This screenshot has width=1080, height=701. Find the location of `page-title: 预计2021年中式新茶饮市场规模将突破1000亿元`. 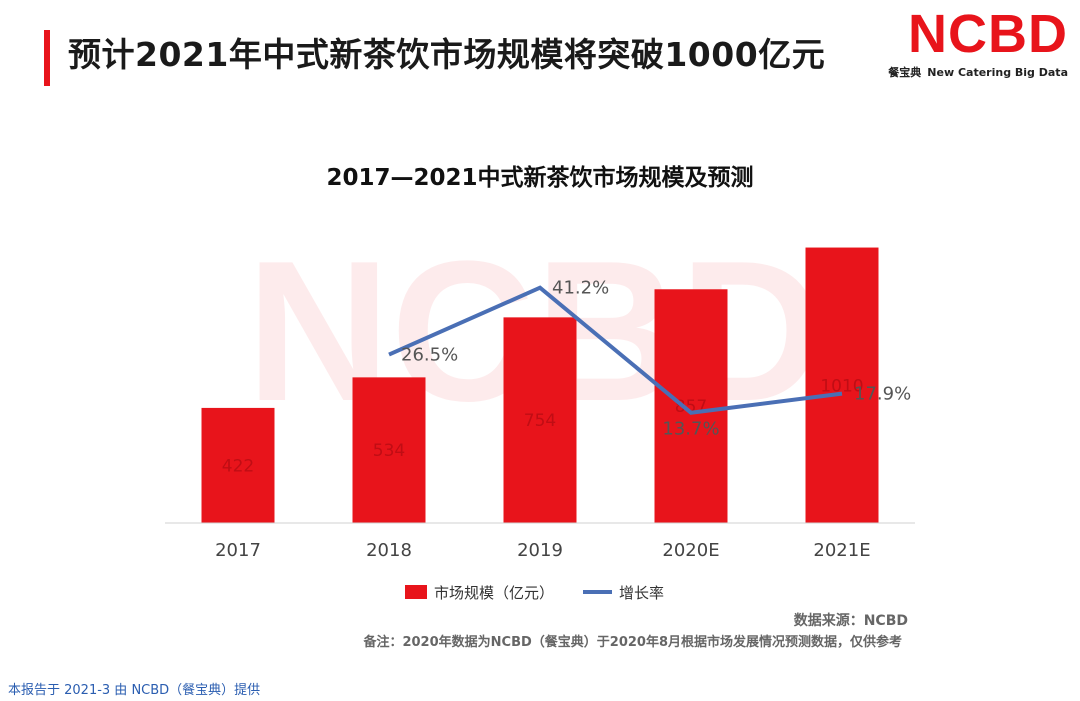

page-title: 预计2021年中式新茶饮市场规模将突破1000亿元 is located at coordinates (447, 54).